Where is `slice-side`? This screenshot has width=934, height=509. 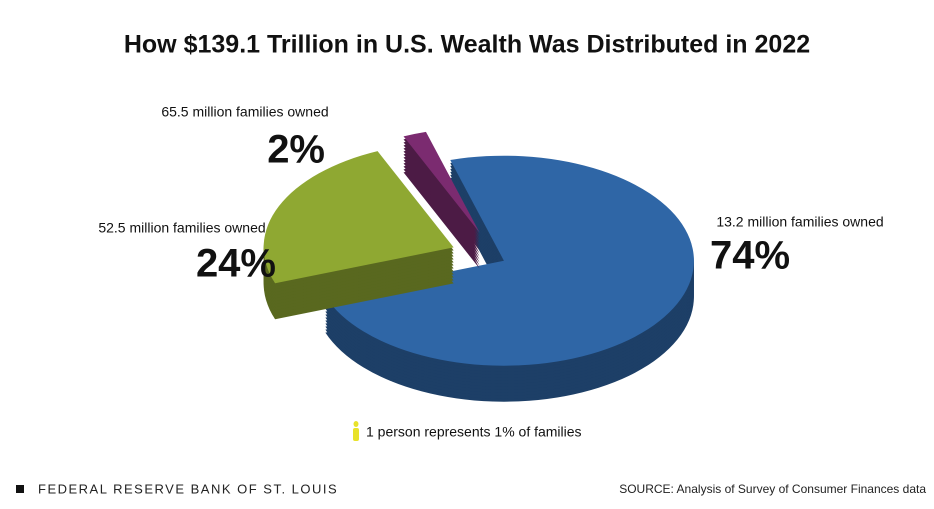 slice-side is located at coordinates (441, 201).